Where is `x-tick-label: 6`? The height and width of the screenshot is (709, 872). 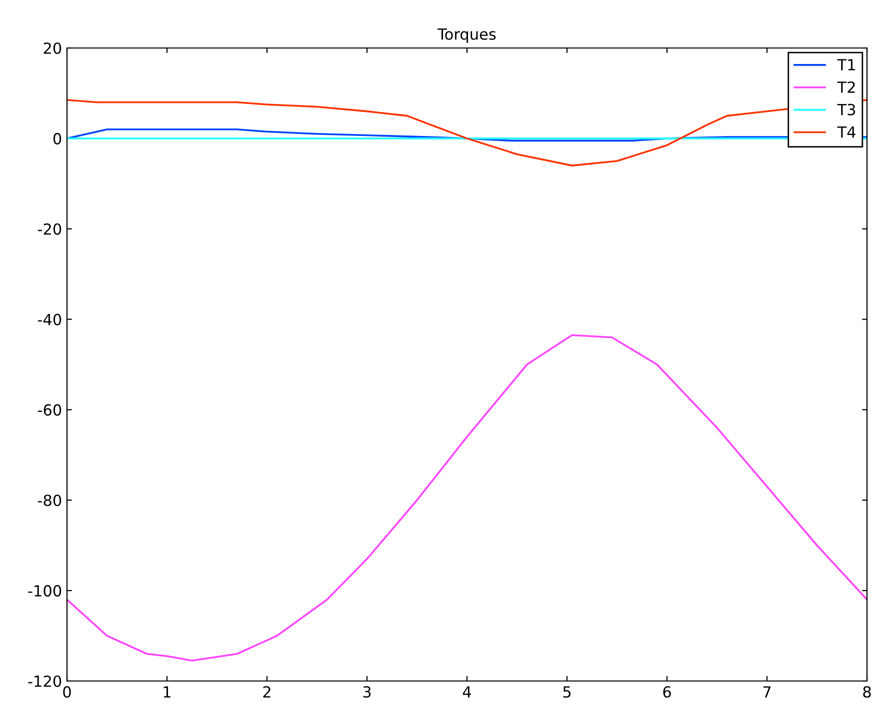 x-tick-label: 6 is located at coordinates (667, 692).